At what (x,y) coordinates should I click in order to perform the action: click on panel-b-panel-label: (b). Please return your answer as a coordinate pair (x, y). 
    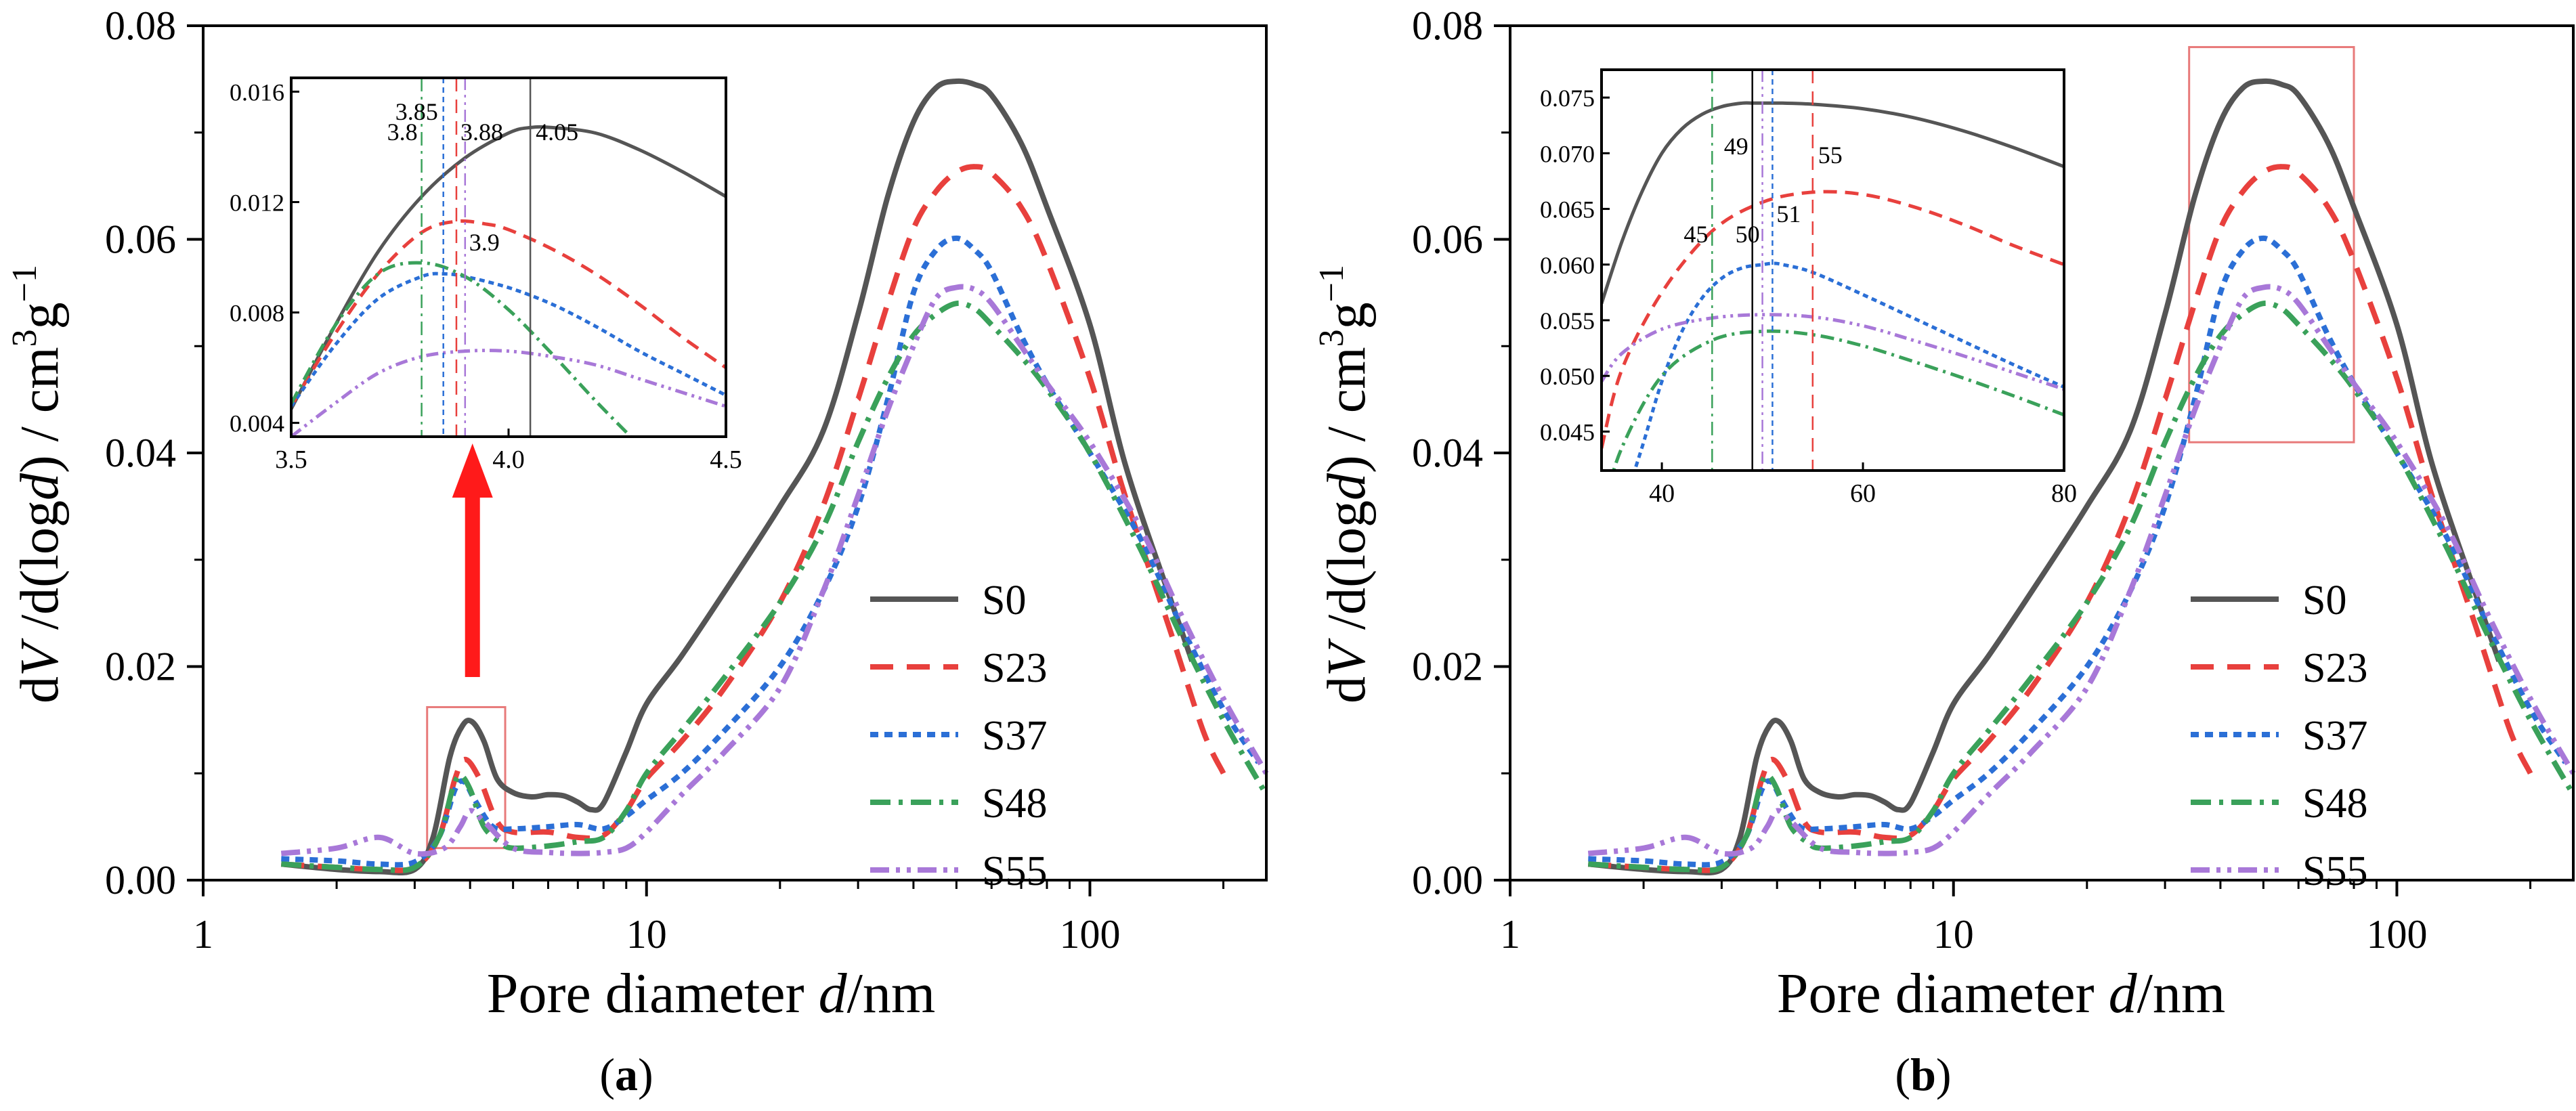
    Looking at the image, I should click on (1923, 1074).